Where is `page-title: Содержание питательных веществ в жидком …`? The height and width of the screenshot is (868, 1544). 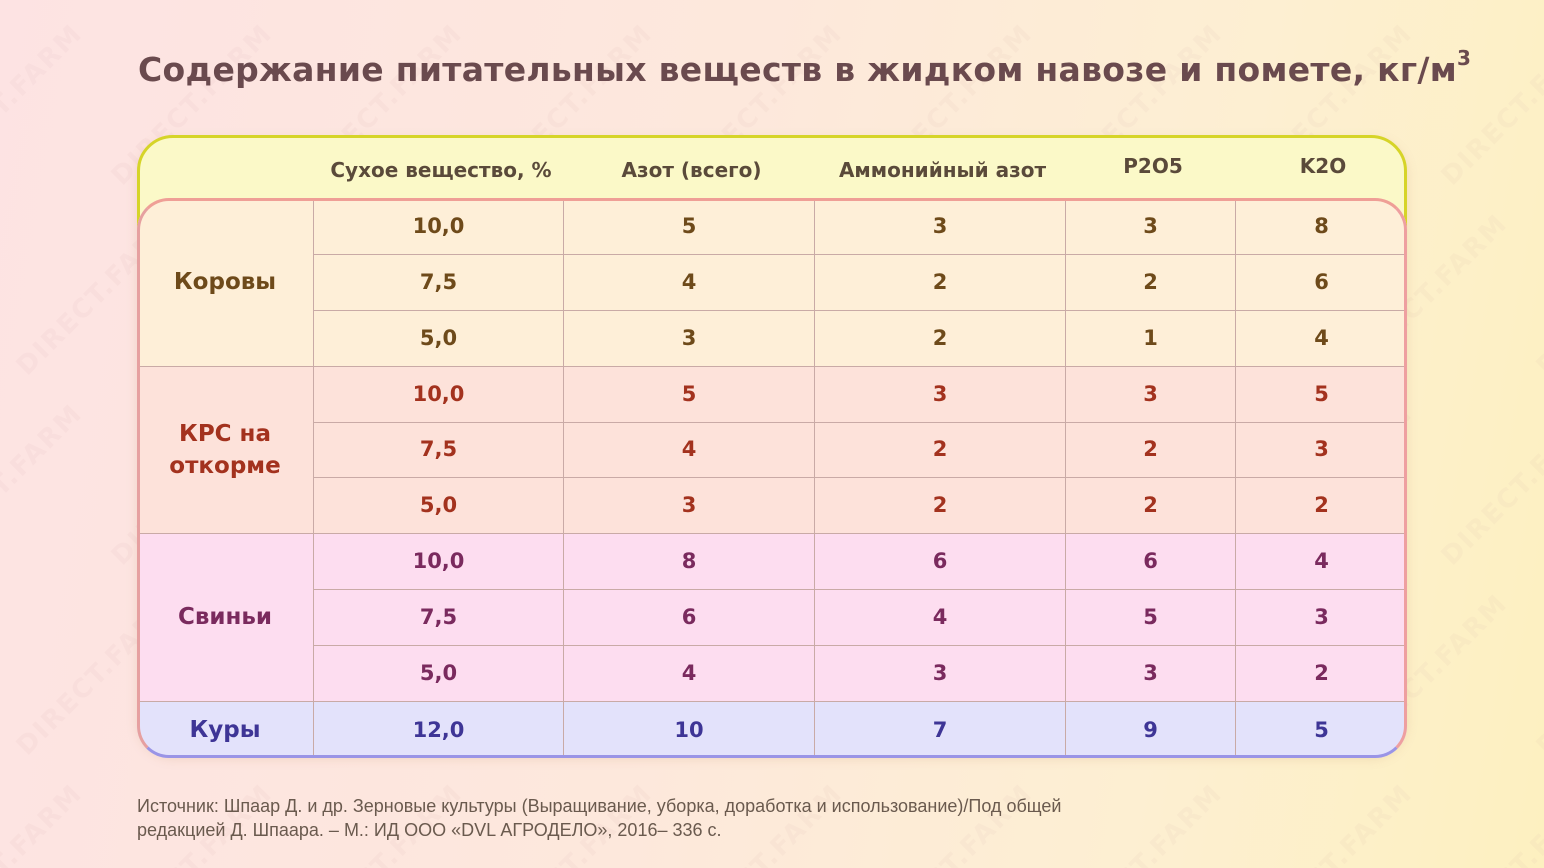
page-title: Содержание питательных веществ в жидком … is located at coordinates (804, 67).